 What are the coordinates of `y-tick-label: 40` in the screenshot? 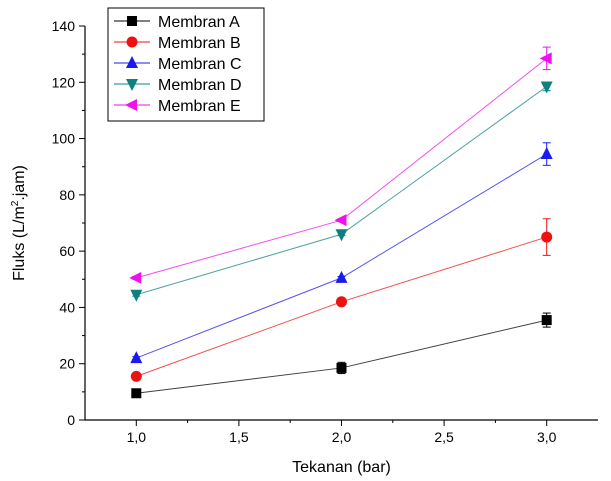 It's located at (67, 307).